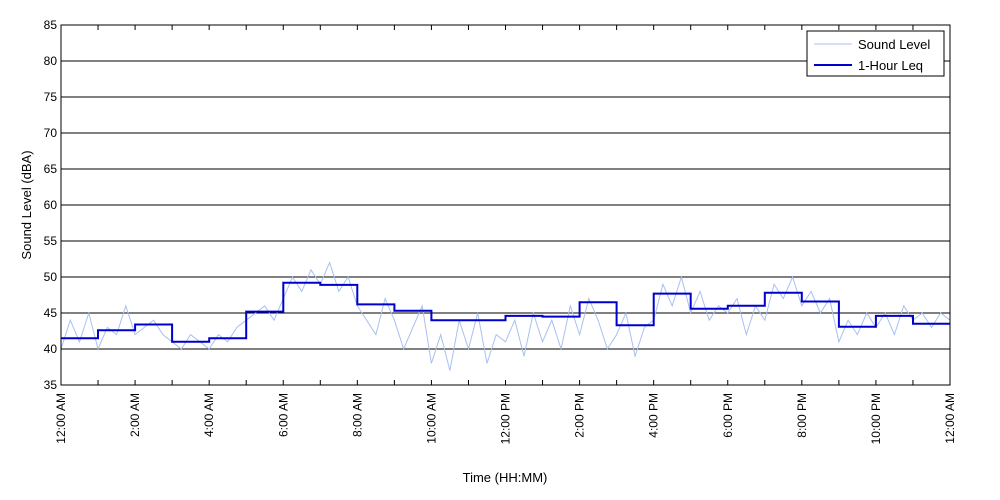  I want to click on y-tick-label: 65, so click(51, 169).